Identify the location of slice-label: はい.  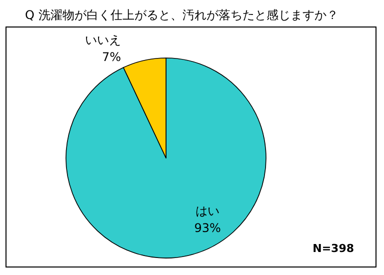
(208, 211).